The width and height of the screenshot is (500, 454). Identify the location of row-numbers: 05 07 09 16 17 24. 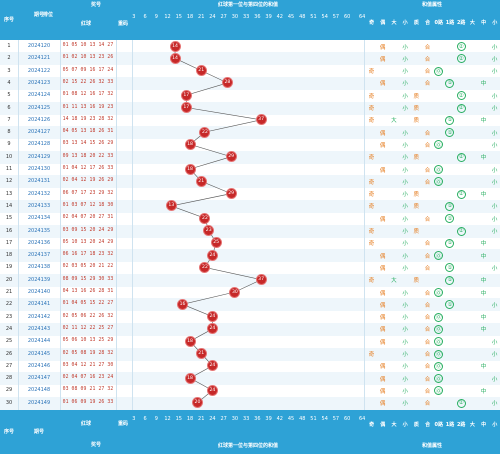
(88, 70).